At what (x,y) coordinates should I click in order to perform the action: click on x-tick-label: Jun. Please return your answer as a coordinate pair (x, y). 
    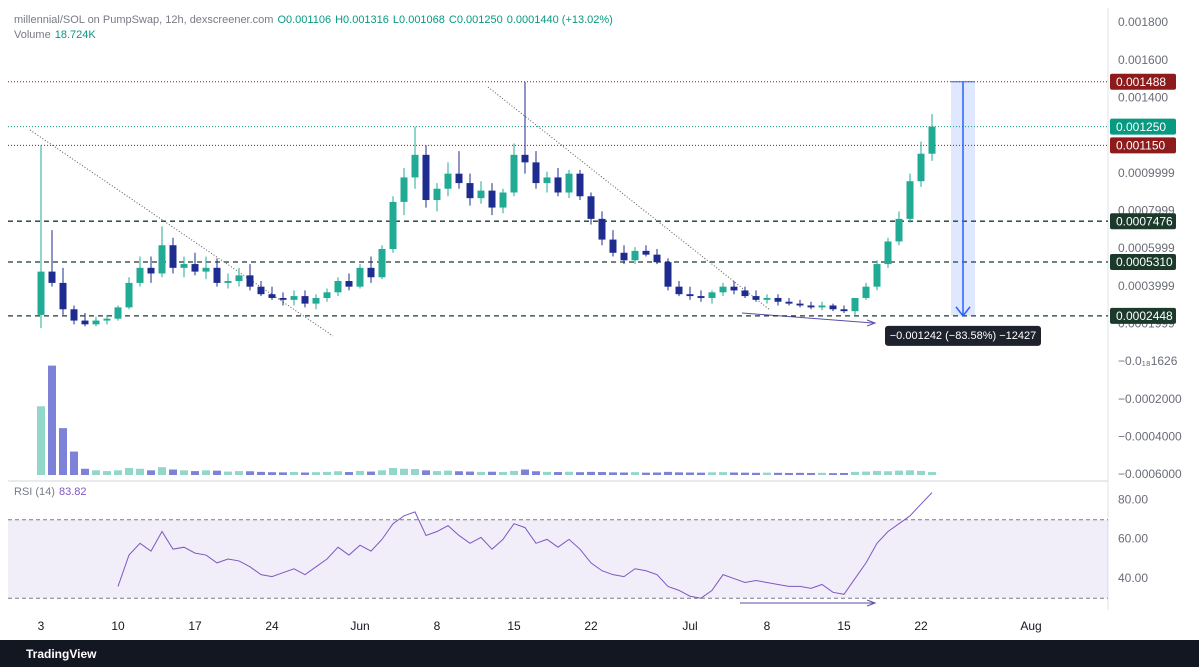
    Looking at the image, I should click on (359, 626).